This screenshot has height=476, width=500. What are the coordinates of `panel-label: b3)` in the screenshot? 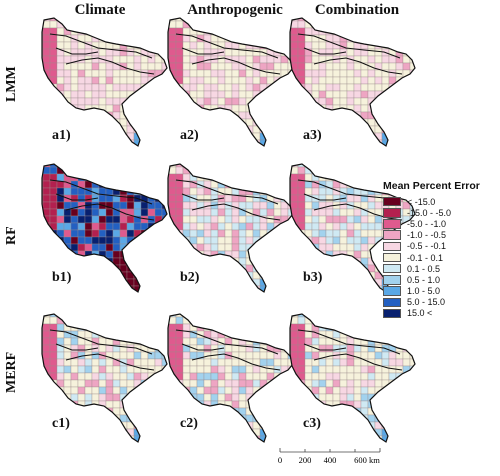 It's located at (313, 277).